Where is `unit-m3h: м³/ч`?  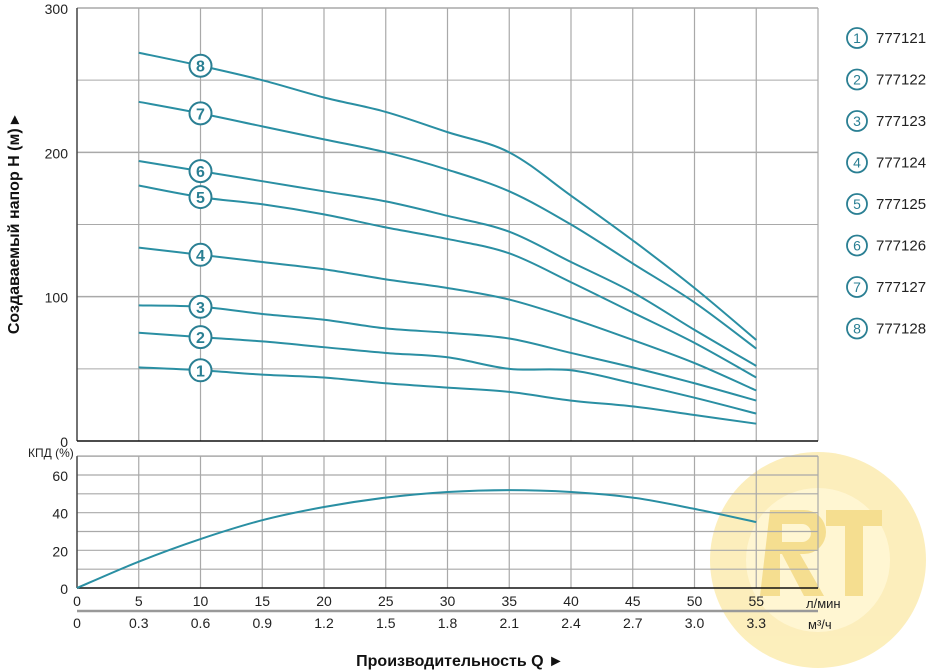
unit-m3h: м³/ч is located at coordinates (820, 624).